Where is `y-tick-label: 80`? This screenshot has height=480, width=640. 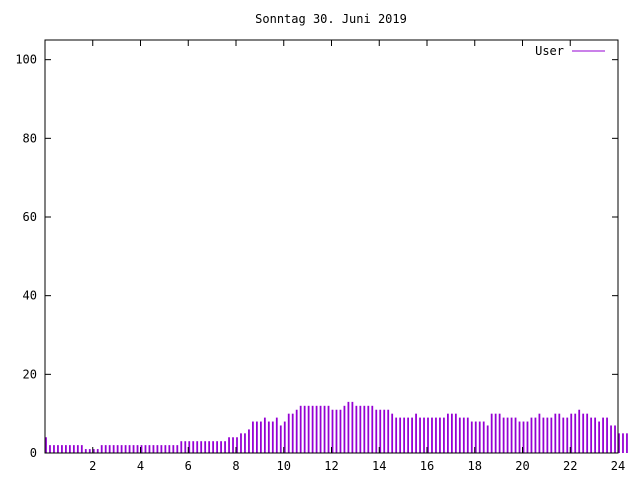
y-tick-label: 80 is located at coordinates (30, 138).